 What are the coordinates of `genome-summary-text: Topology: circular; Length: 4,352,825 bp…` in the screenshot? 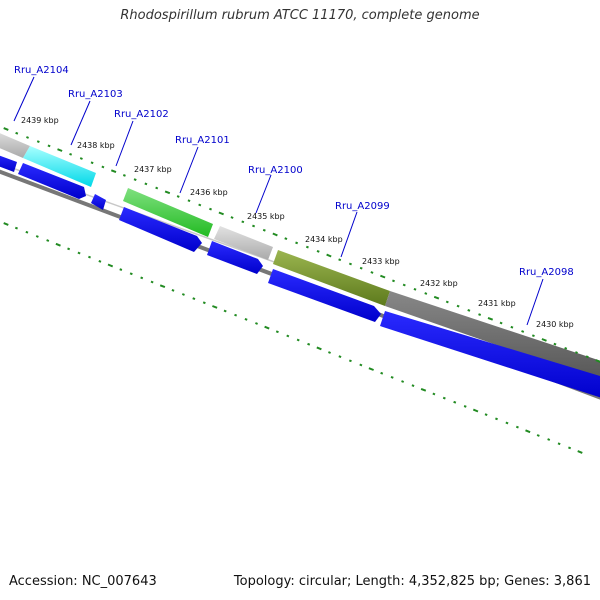 It's located at (412, 581).